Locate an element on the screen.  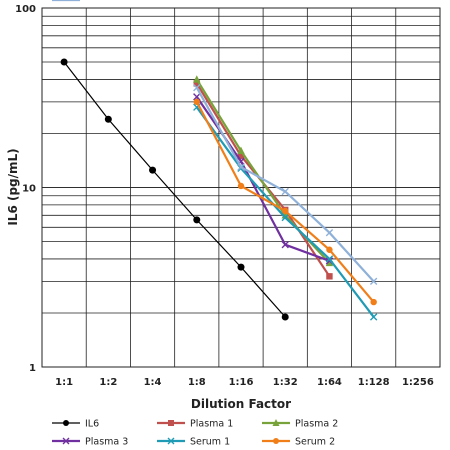
legend-entry: Serum 3 is located at coordinates (88, 1).